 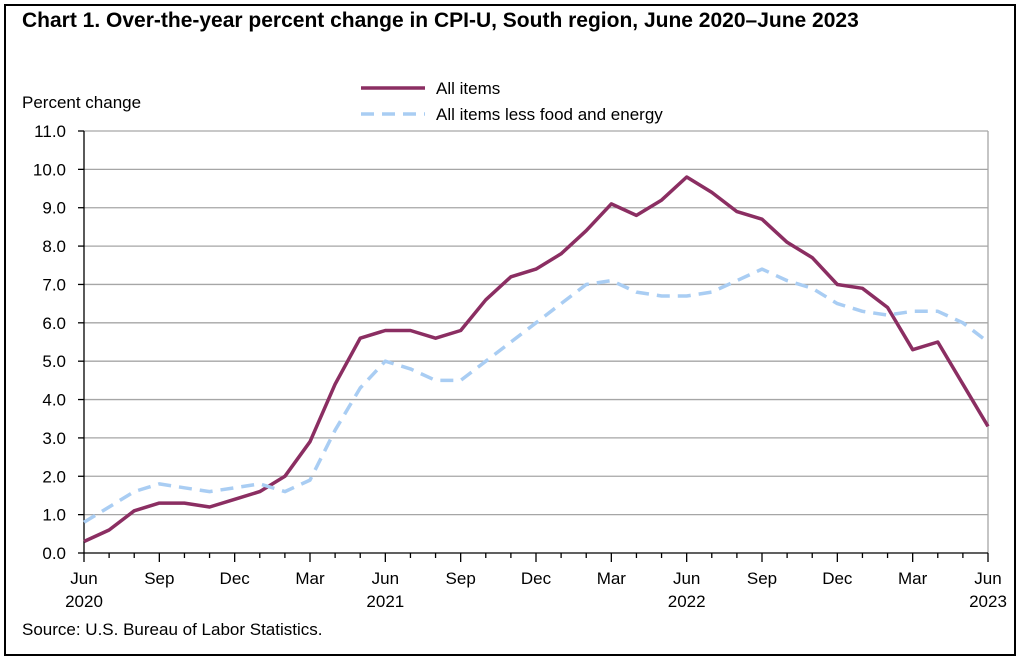 What do you see at coordinates (82, 102) in the screenshot?
I see `y-axis-label: Percent change` at bounding box center [82, 102].